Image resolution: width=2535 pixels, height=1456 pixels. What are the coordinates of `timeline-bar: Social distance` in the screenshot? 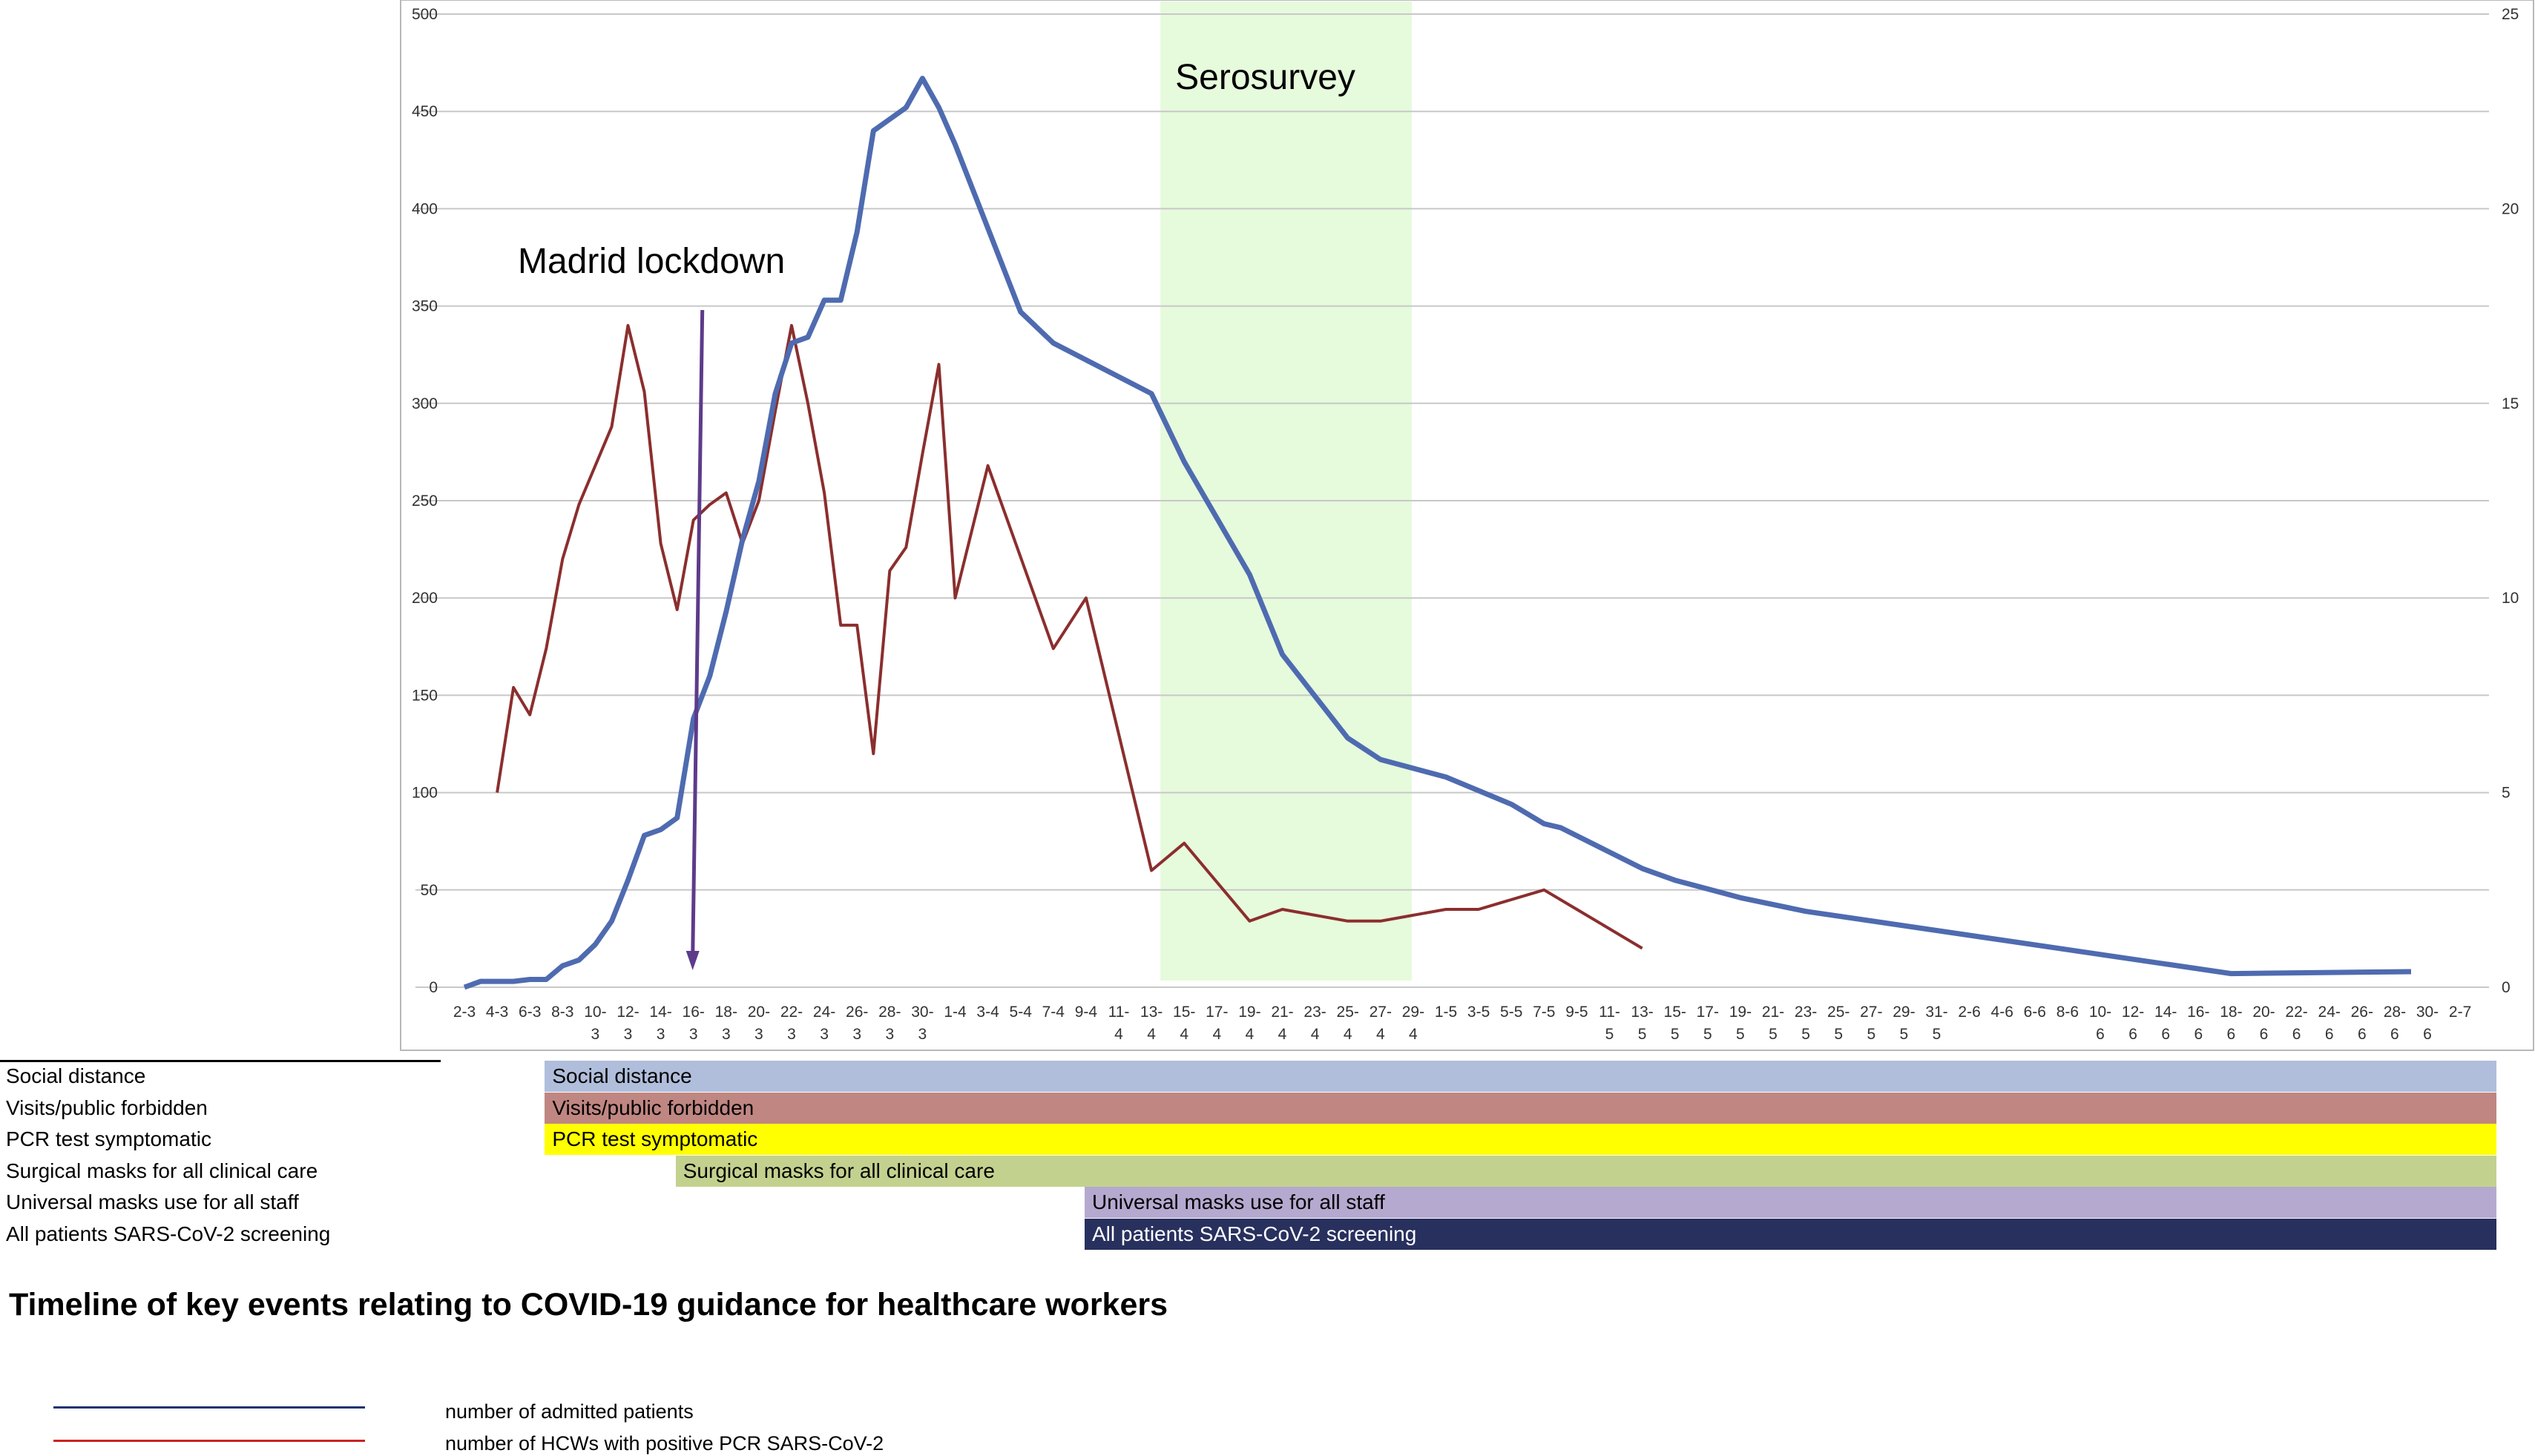 It's located at (1520, 1076).